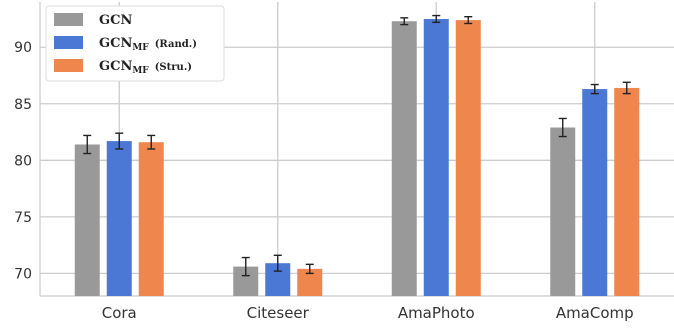 The image size is (674, 331). I want to click on y-tick-label: 90, so click(23, 48).